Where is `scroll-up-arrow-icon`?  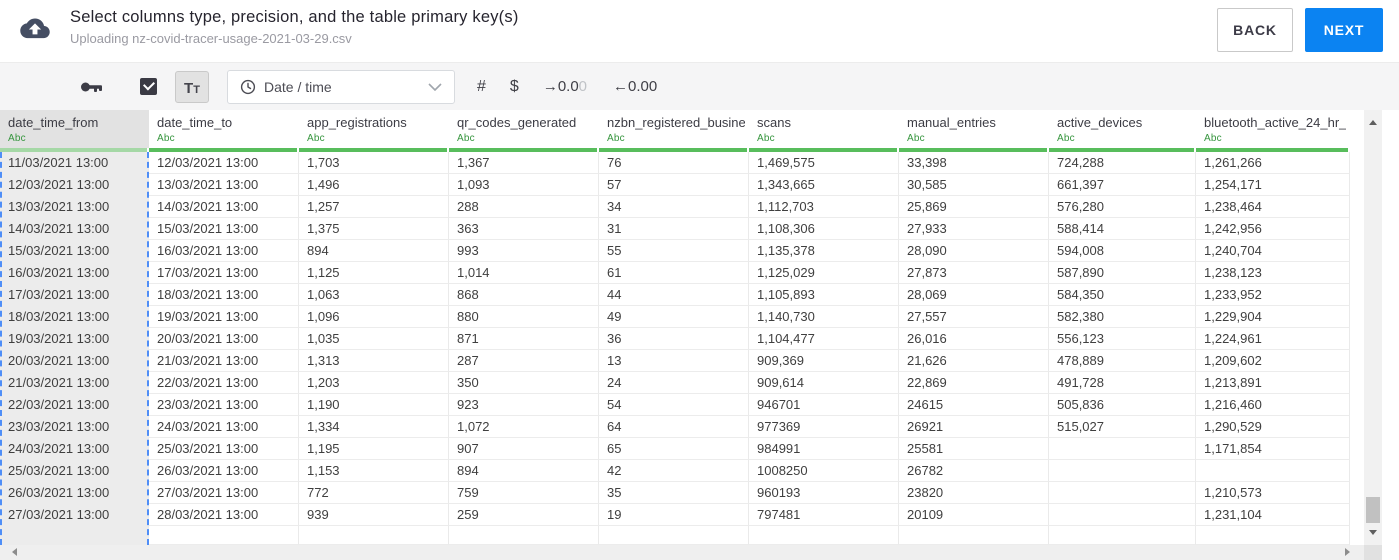 scroll-up-arrow-icon is located at coordinates (1373, 122).